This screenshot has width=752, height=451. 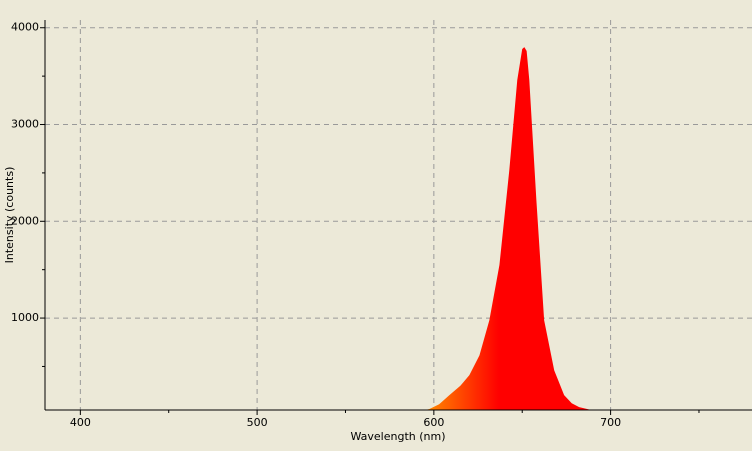 I want to click on y-tick-label: 1000, so click(x=25, y=317).